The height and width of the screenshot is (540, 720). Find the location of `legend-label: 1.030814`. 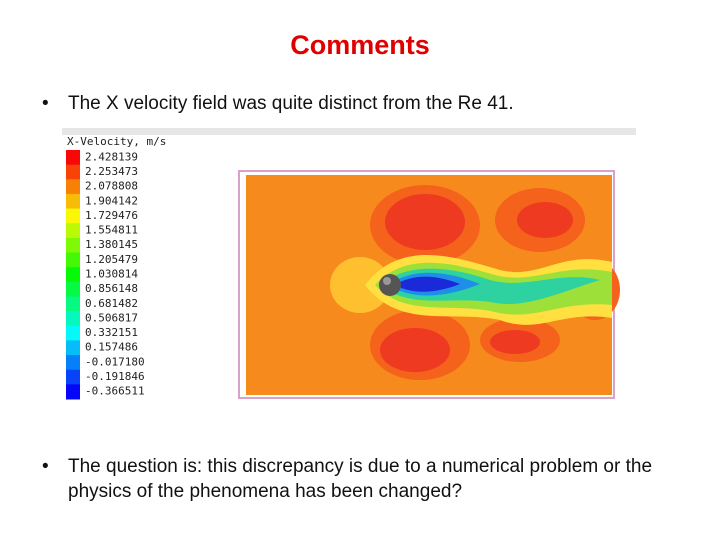

legend-label: 1.030814 is located at coordinates (111, 274).